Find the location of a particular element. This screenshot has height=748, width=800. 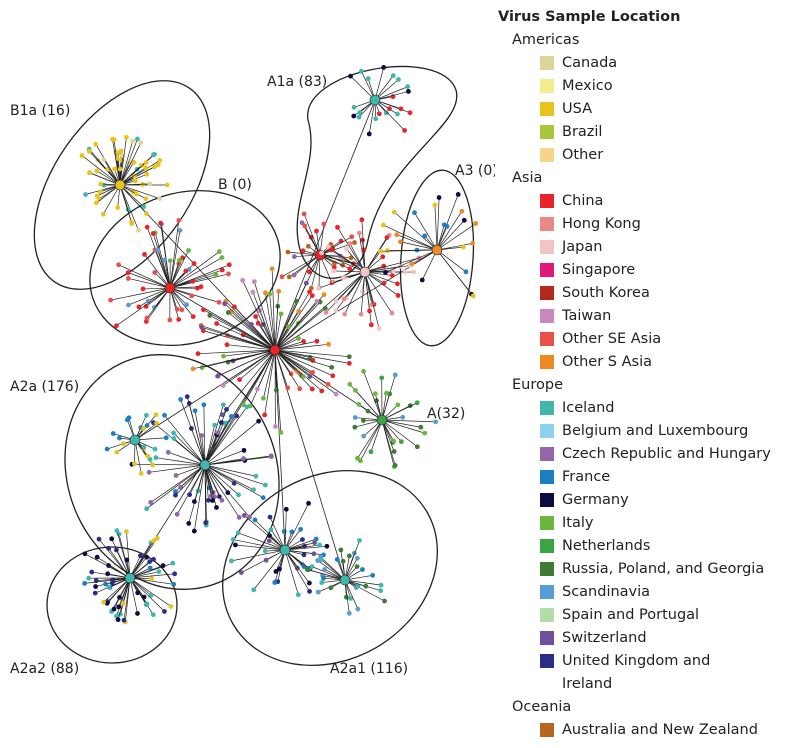

legend-item: Germany is located at coordinates (648, 500).